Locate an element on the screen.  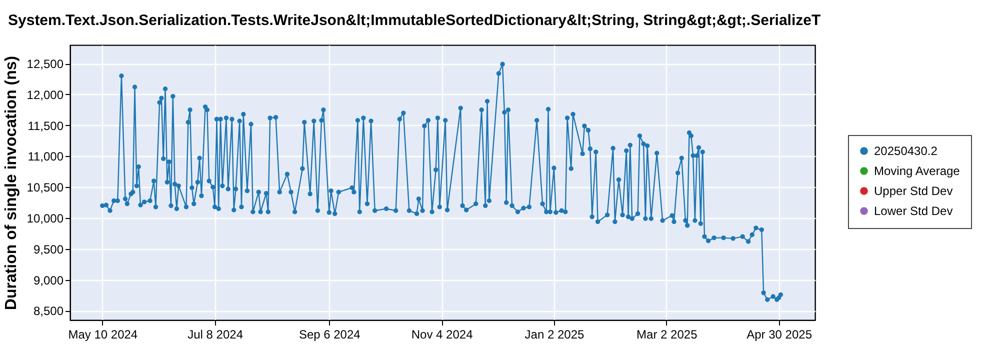
y-tick-label: 9,500 is located at coordinates (48, 249).